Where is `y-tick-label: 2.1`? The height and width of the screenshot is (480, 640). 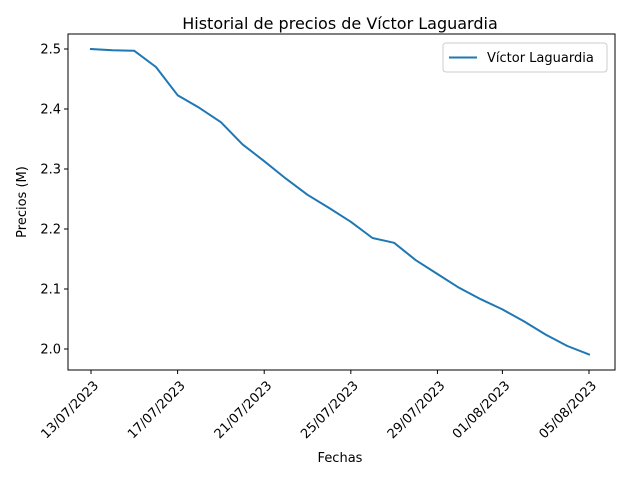 y-tick-label: 2.1 is located at coordinates (50, 290).